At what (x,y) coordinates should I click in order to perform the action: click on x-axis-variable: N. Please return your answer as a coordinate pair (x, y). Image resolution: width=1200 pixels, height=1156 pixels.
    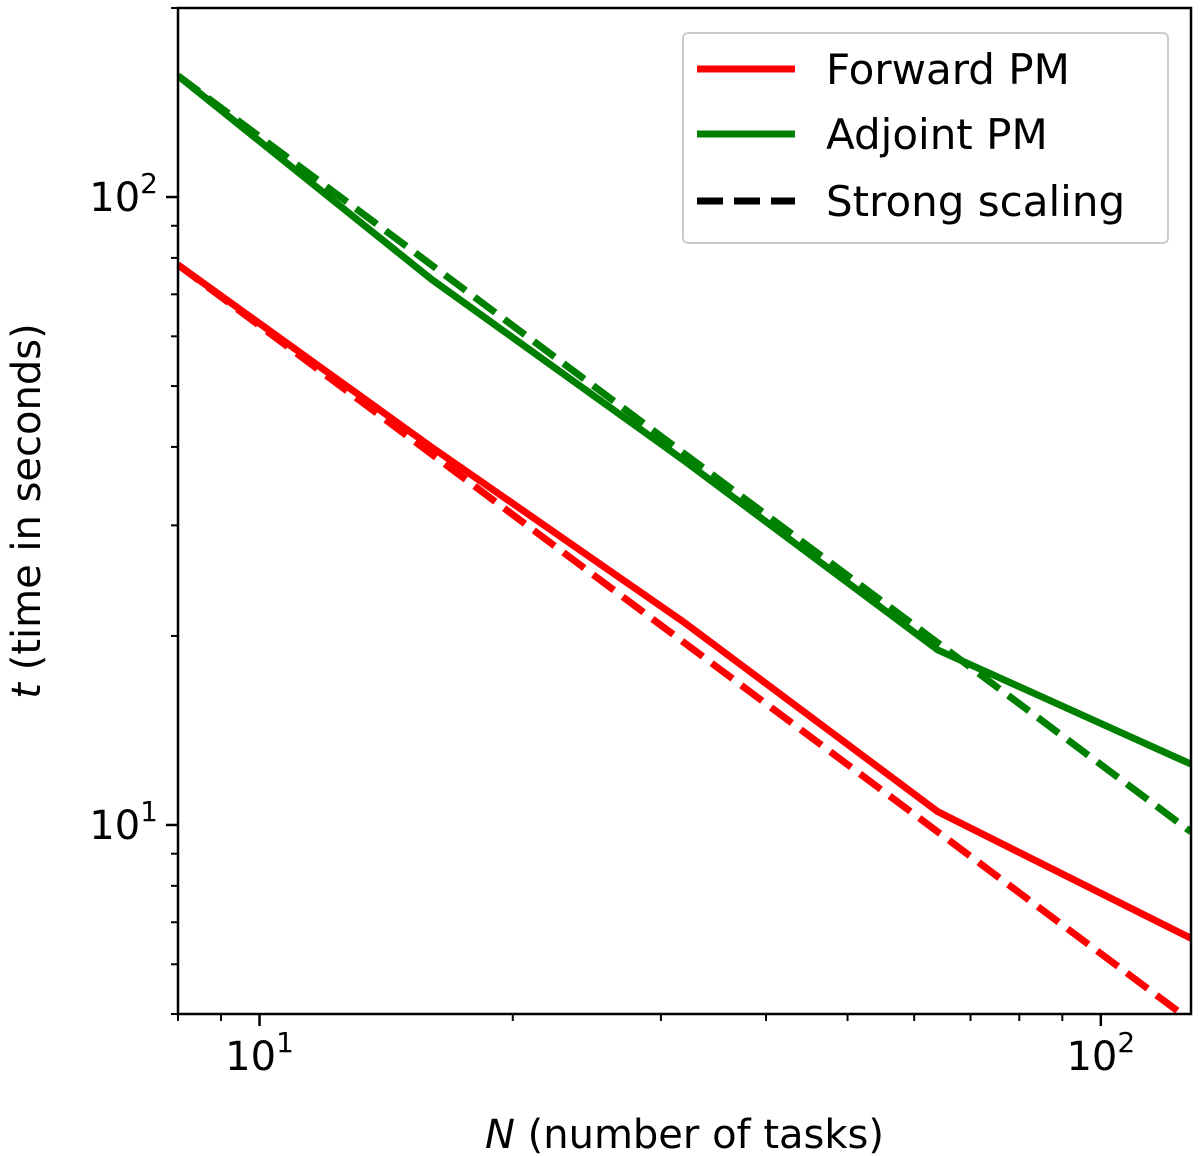
    Looking at the image, I should click on (500, 1134).